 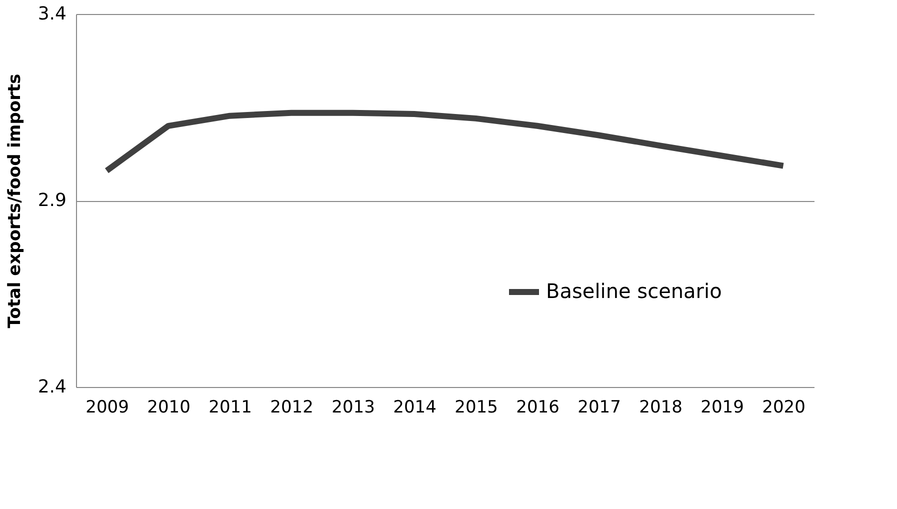 What do you see at coordinates (107, 408) in the screenshot?
I see `x-tick-label: 2009` at bounding box center [107, 408].